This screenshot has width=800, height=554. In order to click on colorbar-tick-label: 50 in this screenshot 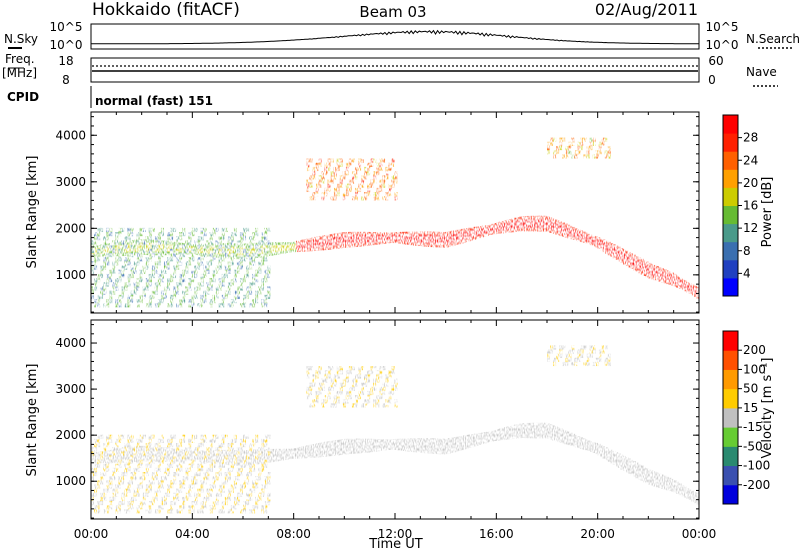, I will do `click(750, 389)`.